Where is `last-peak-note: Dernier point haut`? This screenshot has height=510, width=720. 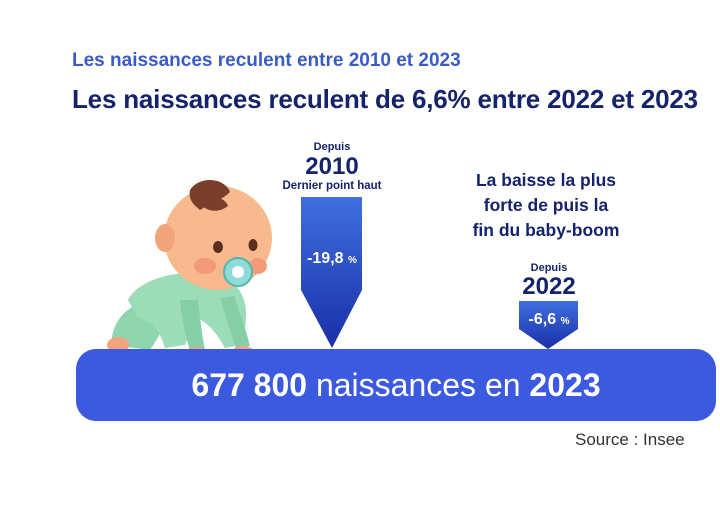
last-peak-note: Dernier point haut is located at coordinates (332, 186).